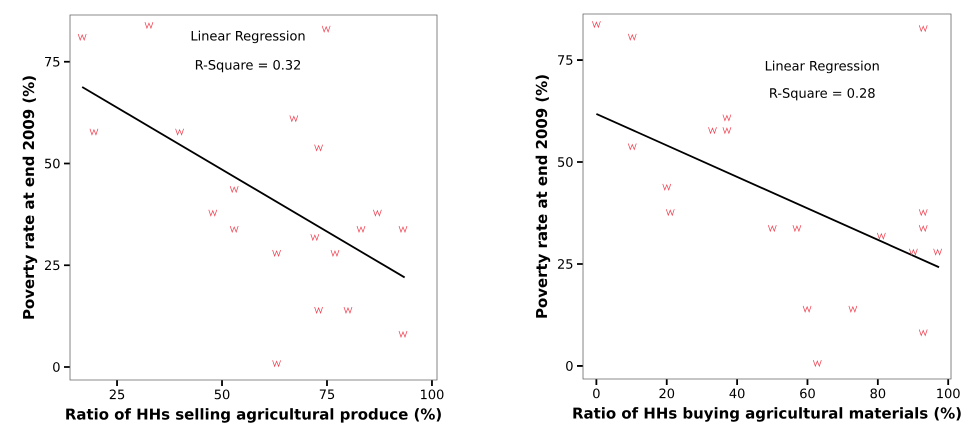 The height and width of the screenshot is (437, 969). What do you see at coordinates (666, 393) in the screenshot?
I see `x-tick-label: 20` at bounding box center [666, 393].